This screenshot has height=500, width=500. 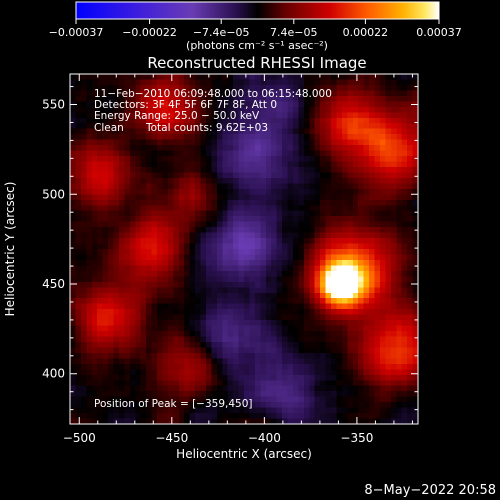 I want to click on info-time-range: 11−Feb−2010 06:09:48.000 to 06:15:48.000, so click(x=213, y=94).